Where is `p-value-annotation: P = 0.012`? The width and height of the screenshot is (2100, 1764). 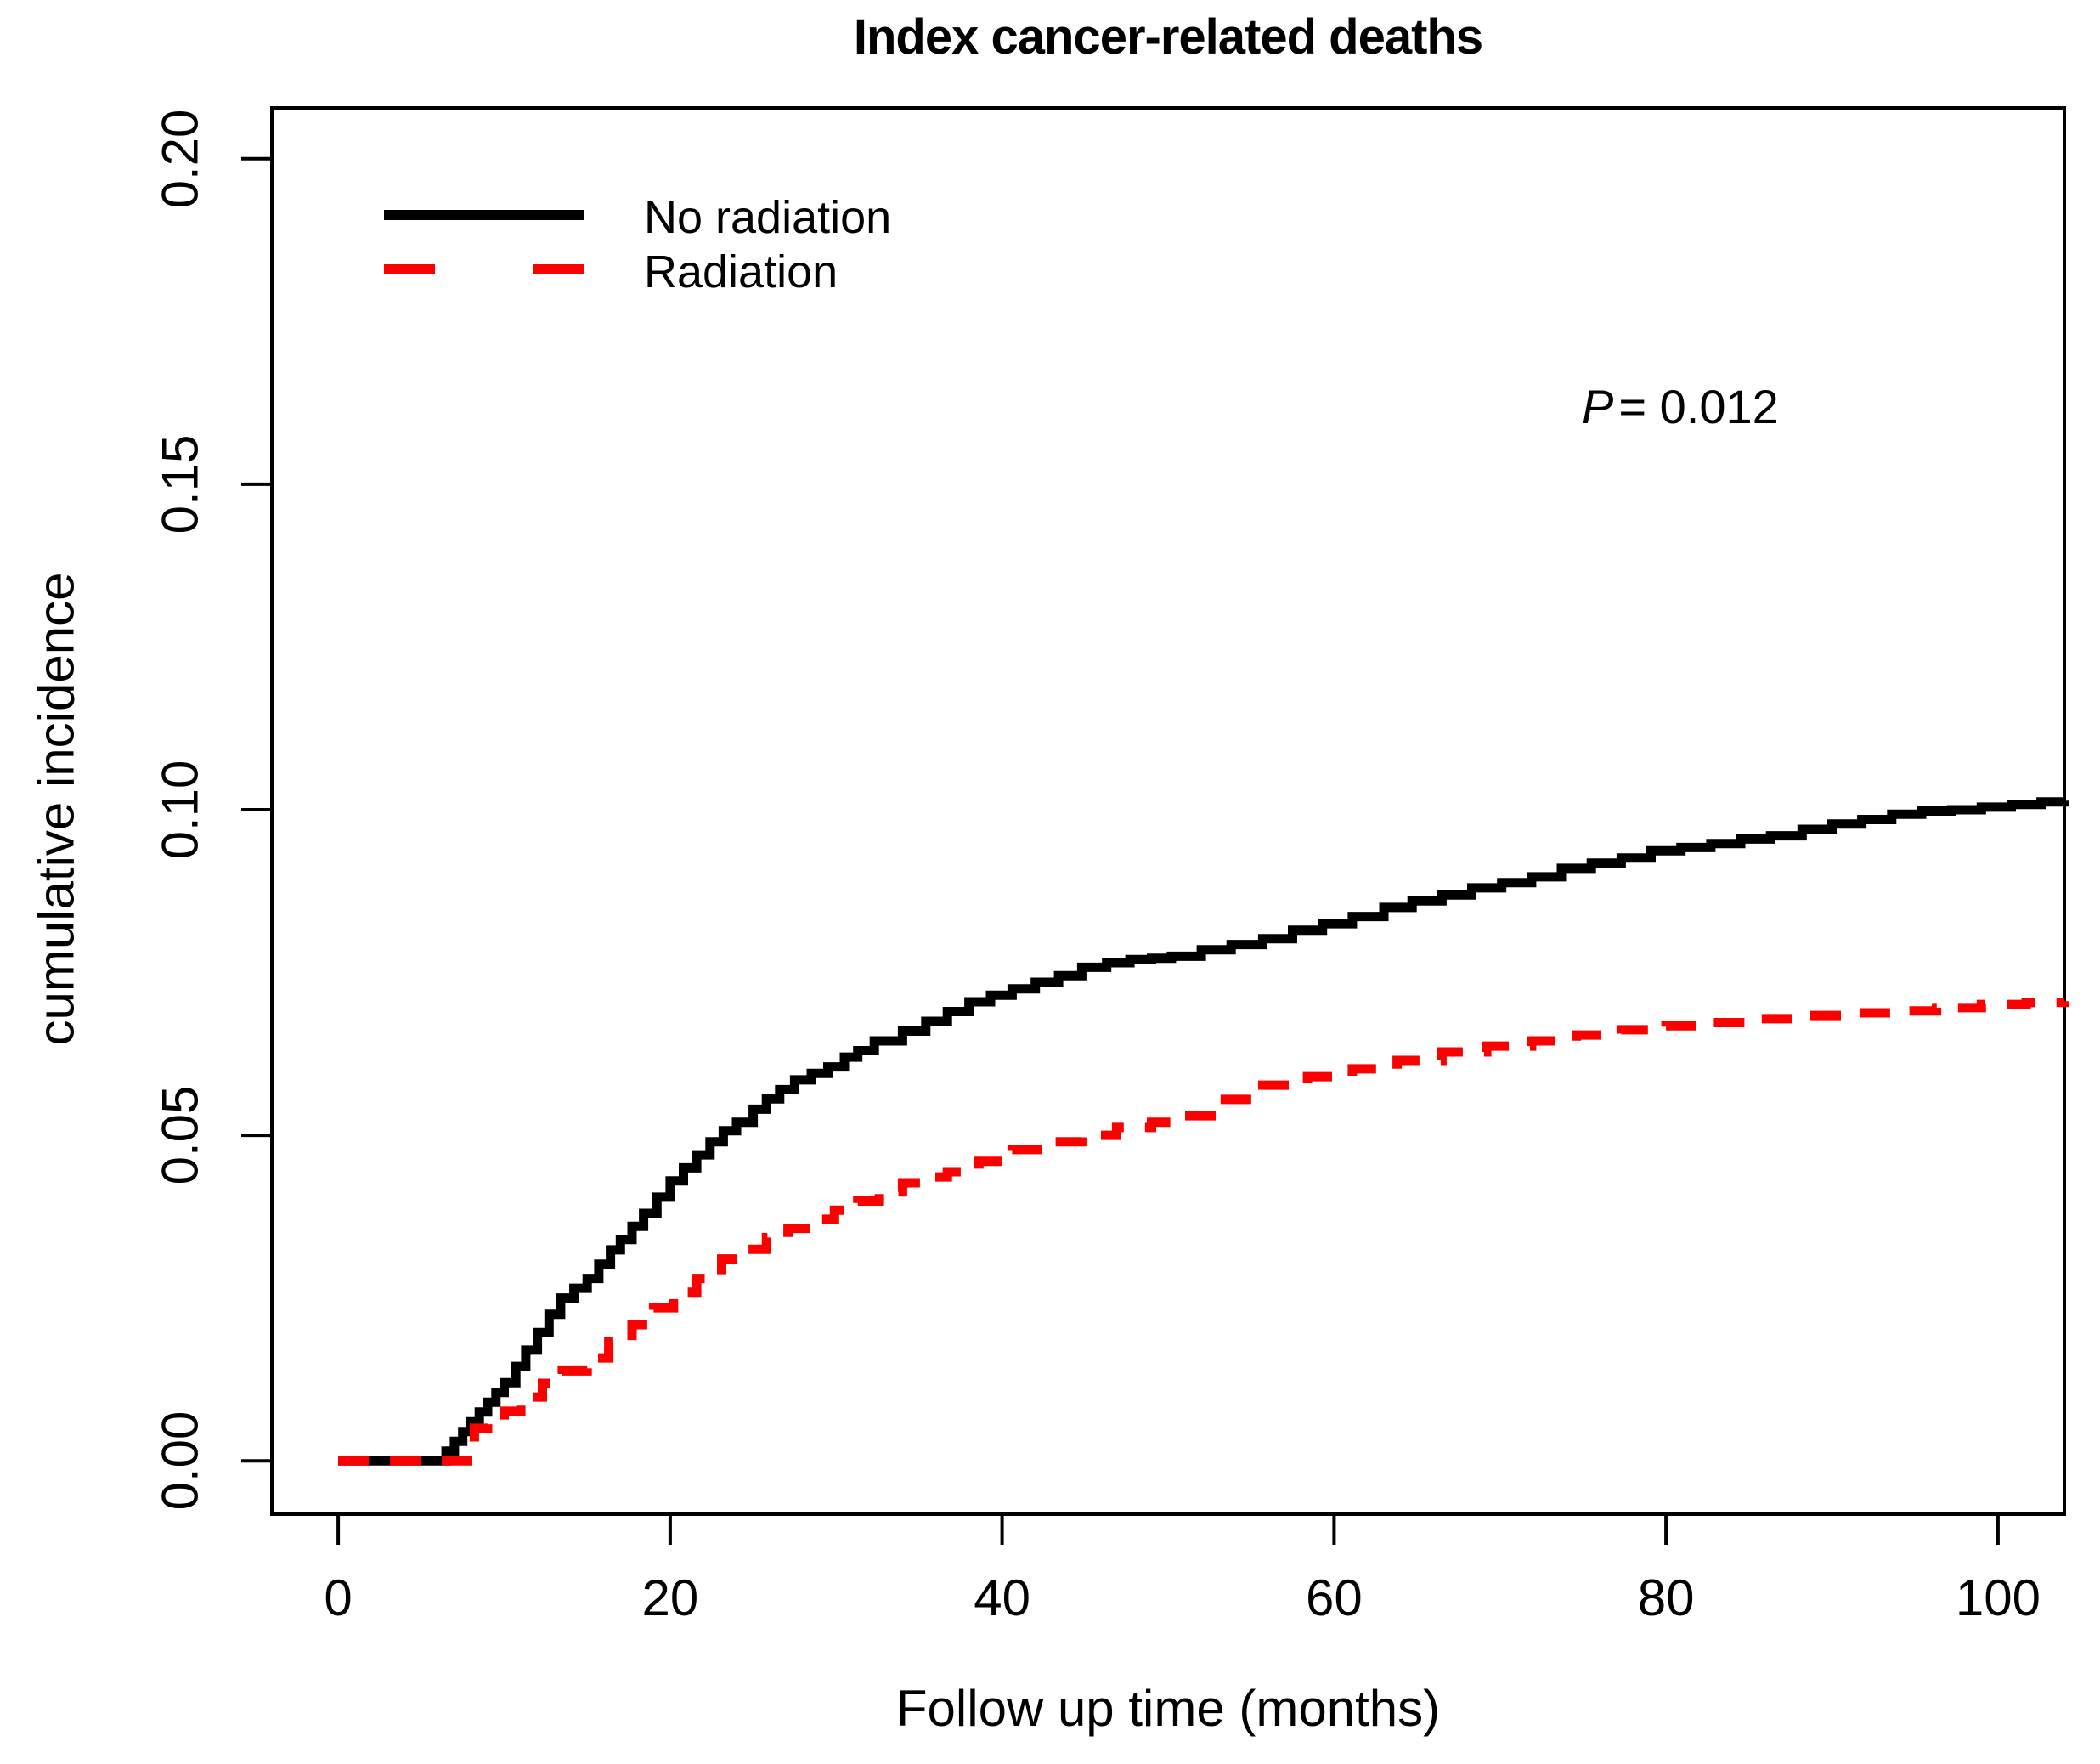
p-value-annotation: P = 0.012 is located at coordinates (1680, 406).